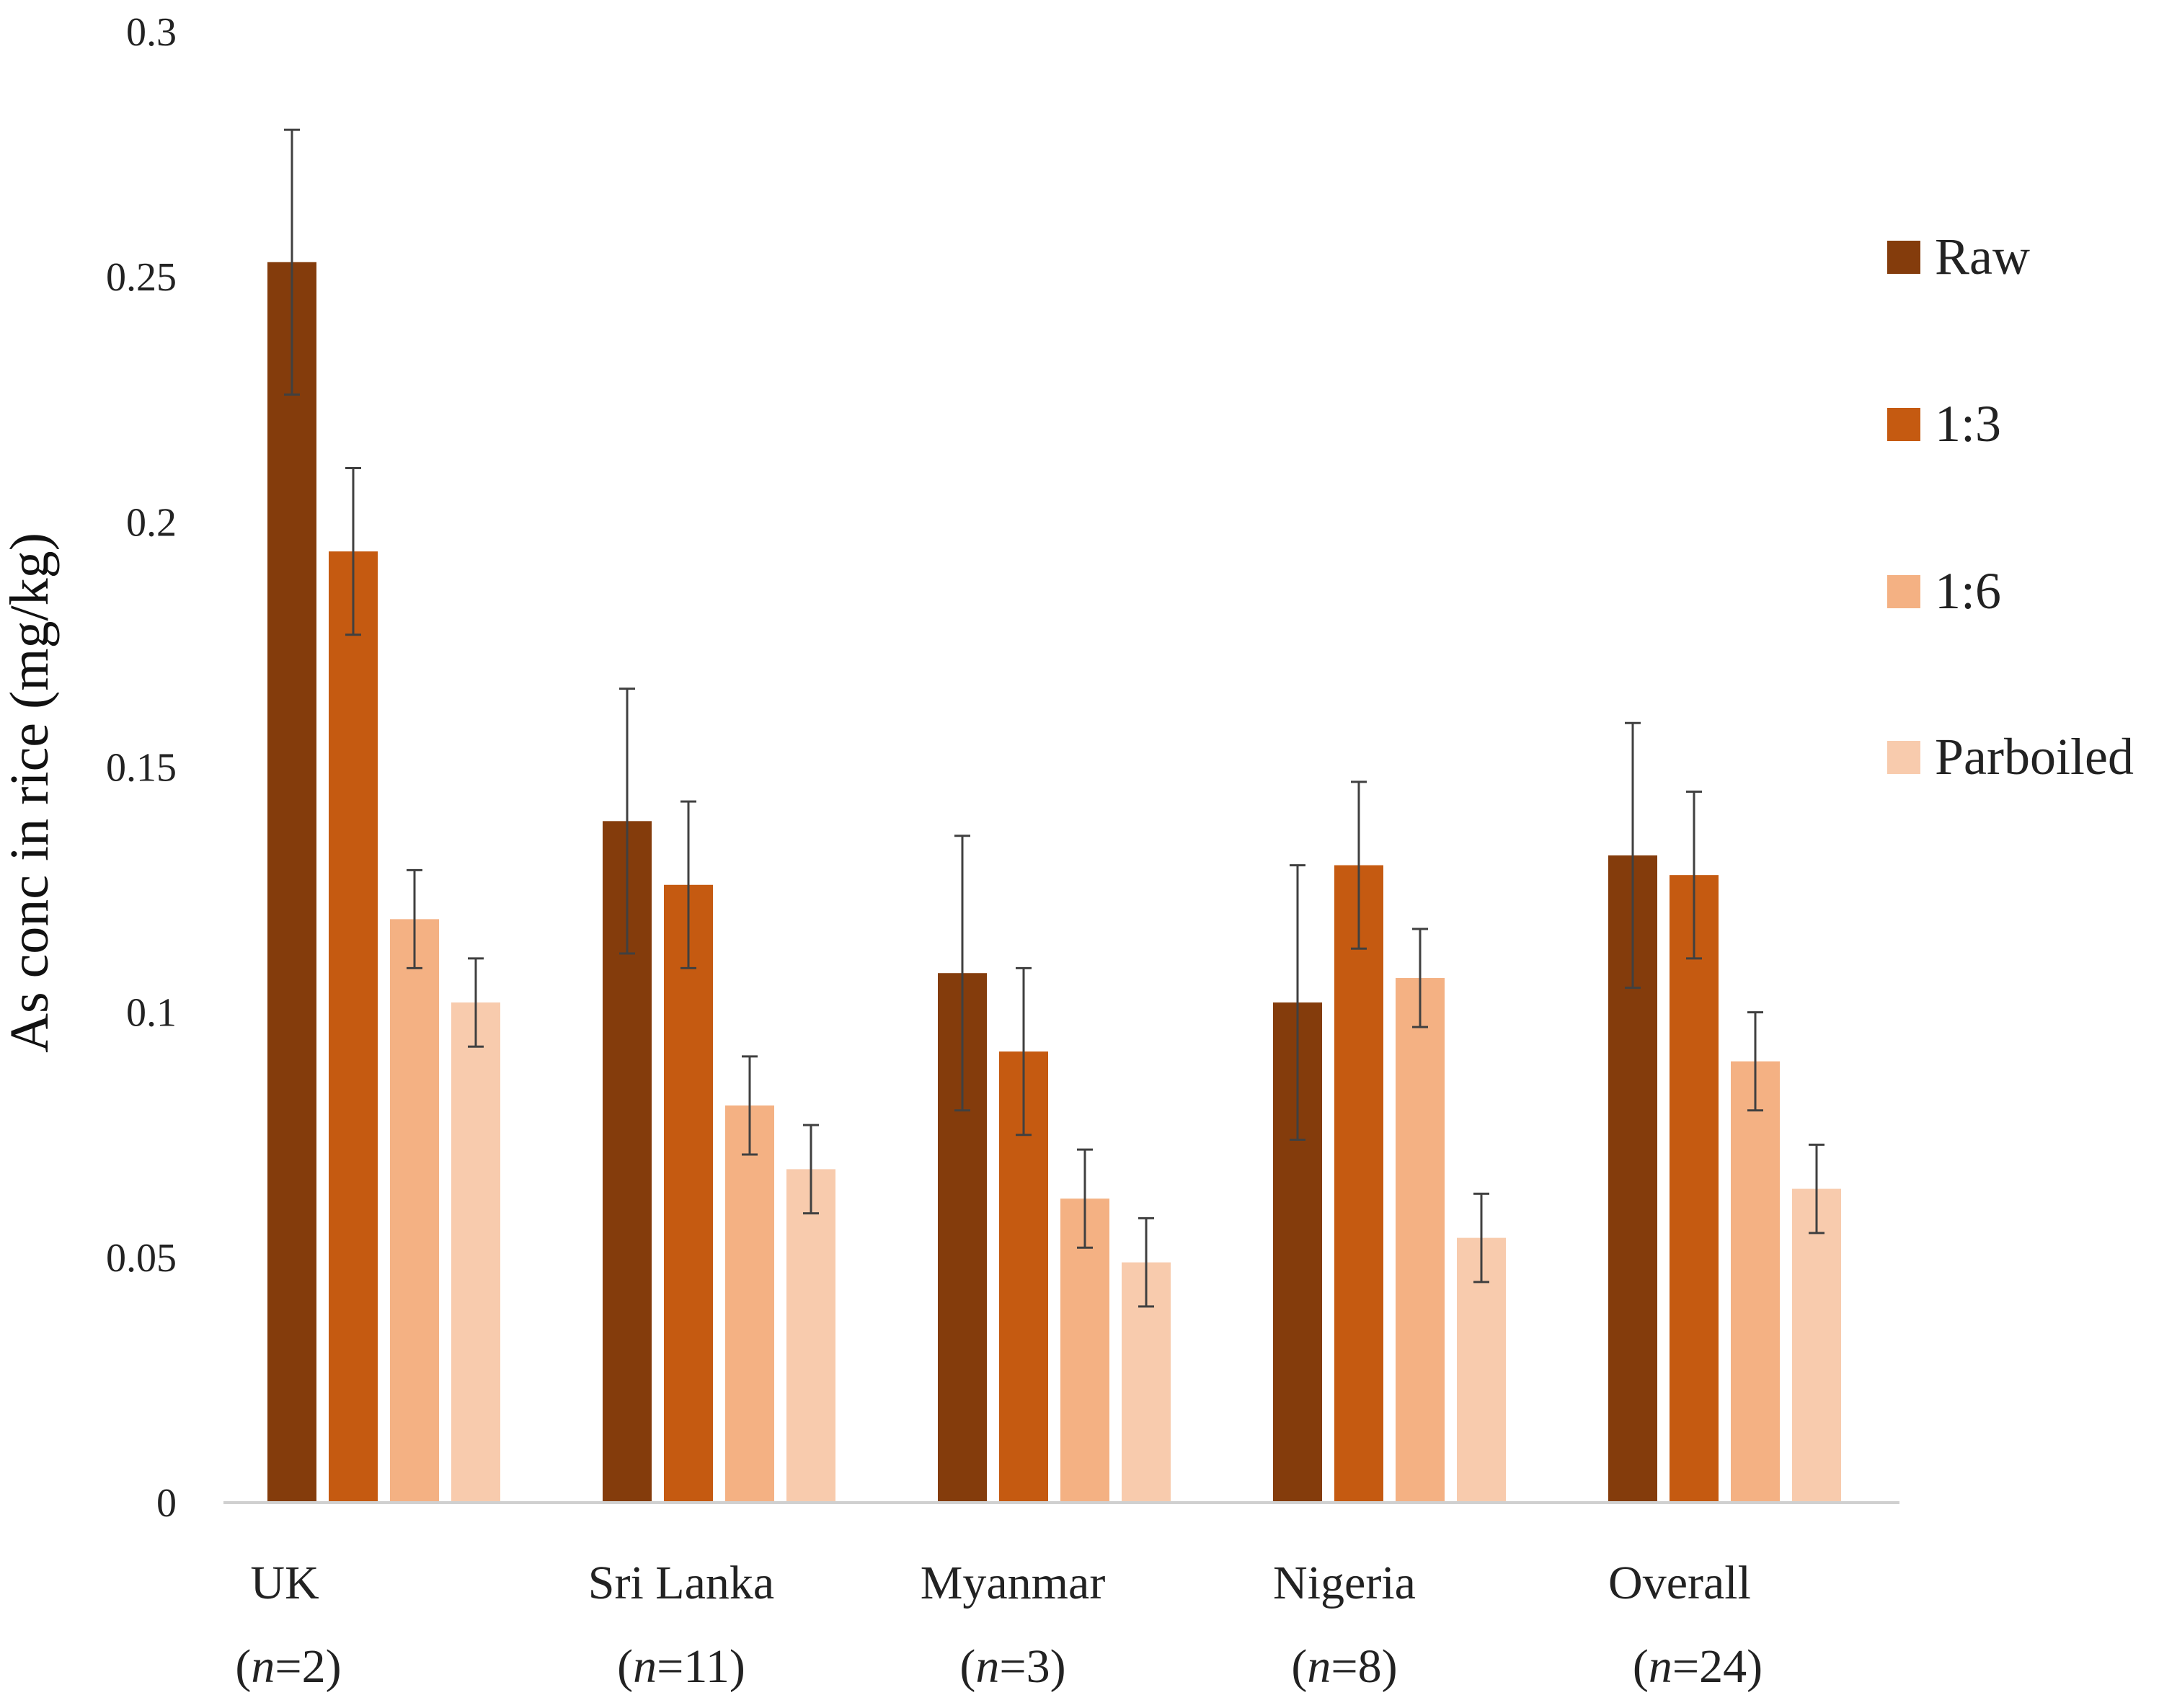 The height and width of the screenshot is (1708, 2177). Describe the element at coordinates (2010, 507) in the screenshot. I see `legend: Raw 1:3 1:6 Parboiled` at that location.